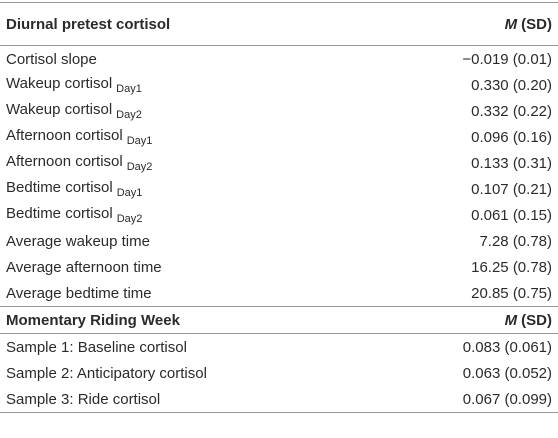  I want to click on data-row: Afternoon cortisol Day1 0.096 (0.16), so click(279, 137).